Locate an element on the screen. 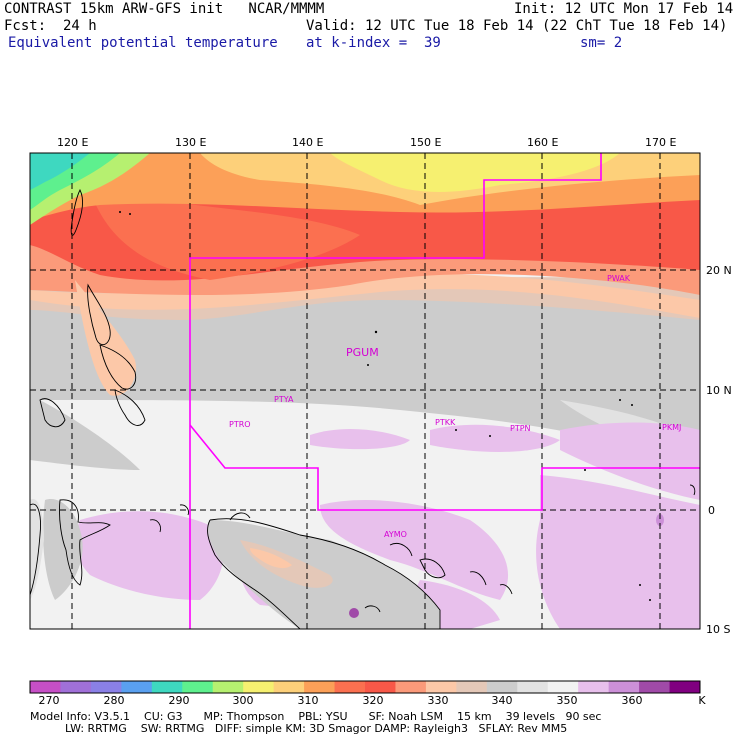 The width and height of the screenshot is (740, 740). init-time: Init: 12 UTC Mon 17 Feb 14 is located at coordinates (624, 9).